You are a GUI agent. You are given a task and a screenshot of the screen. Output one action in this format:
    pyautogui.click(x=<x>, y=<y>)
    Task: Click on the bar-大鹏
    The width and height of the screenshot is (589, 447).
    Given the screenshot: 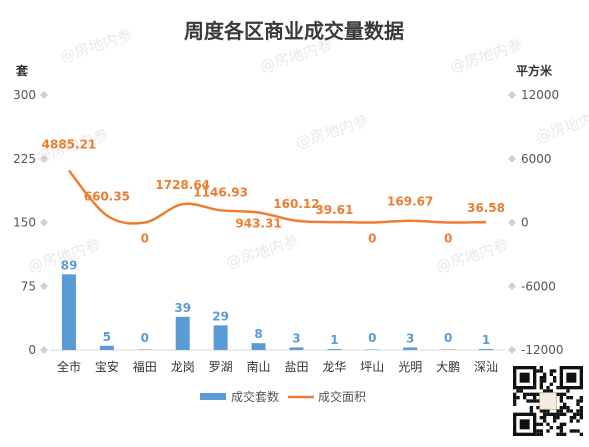 What is the action you would take?
    pyautogui.click(x=448, y=349)
    